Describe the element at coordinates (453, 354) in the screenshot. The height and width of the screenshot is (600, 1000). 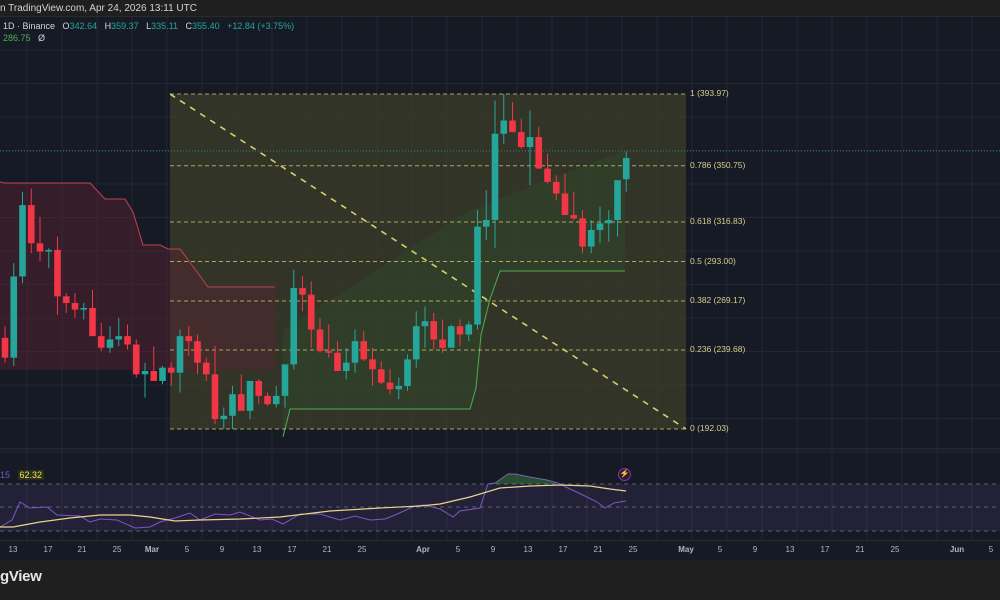
I see `supertrend-up-line` at that location.